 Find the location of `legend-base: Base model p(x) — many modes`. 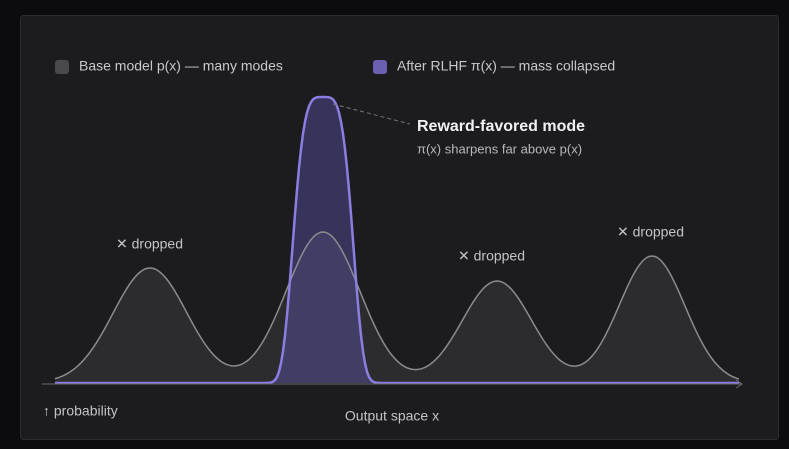

legend-base: Base model p(x) — many modes is located at coordinates (181, 66).